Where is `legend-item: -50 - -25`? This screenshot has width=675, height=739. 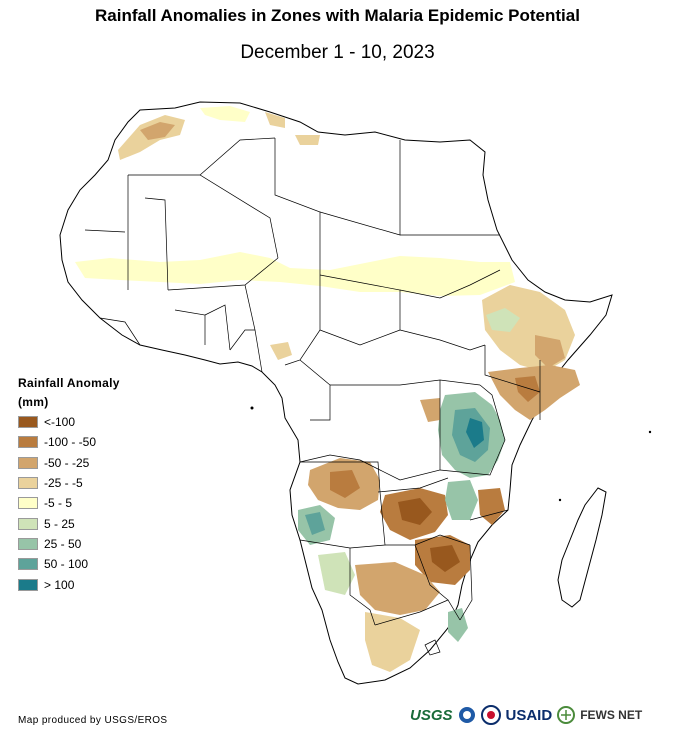 legend-item: -50 - -25 is located at coordinates (69, 463).